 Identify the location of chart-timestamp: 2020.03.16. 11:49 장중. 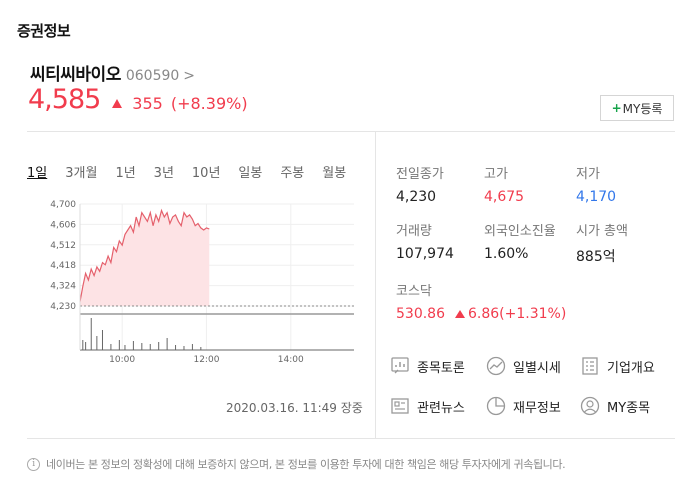
(294, 408).